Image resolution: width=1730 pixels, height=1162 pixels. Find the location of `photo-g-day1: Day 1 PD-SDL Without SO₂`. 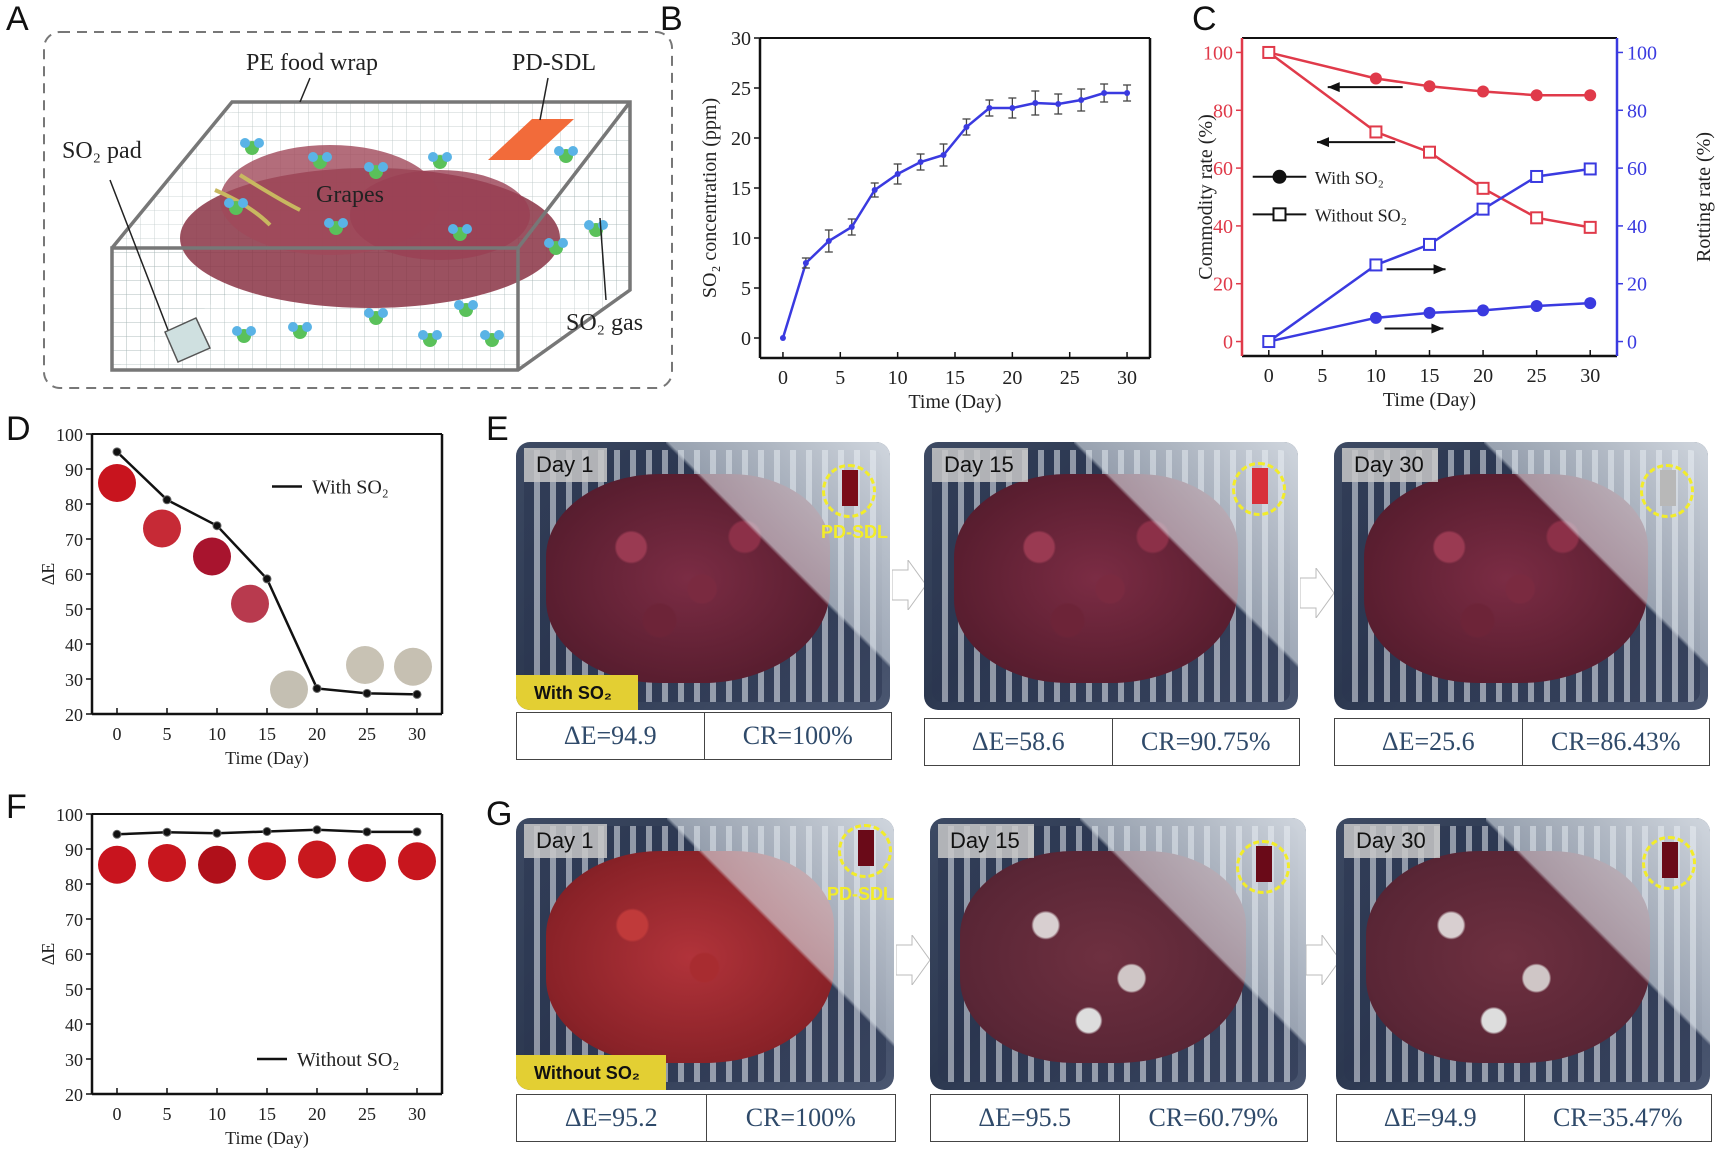

photo-g-day1: Day 1 PD-SDL Without SO₂ is located at coordinates (705, 954).